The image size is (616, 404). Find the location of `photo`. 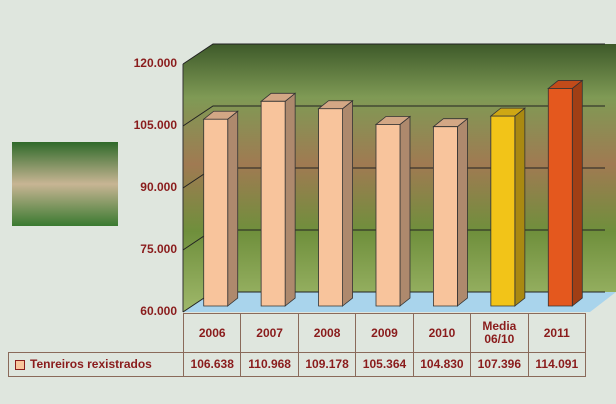

photo is located at coordinates (65, 184).